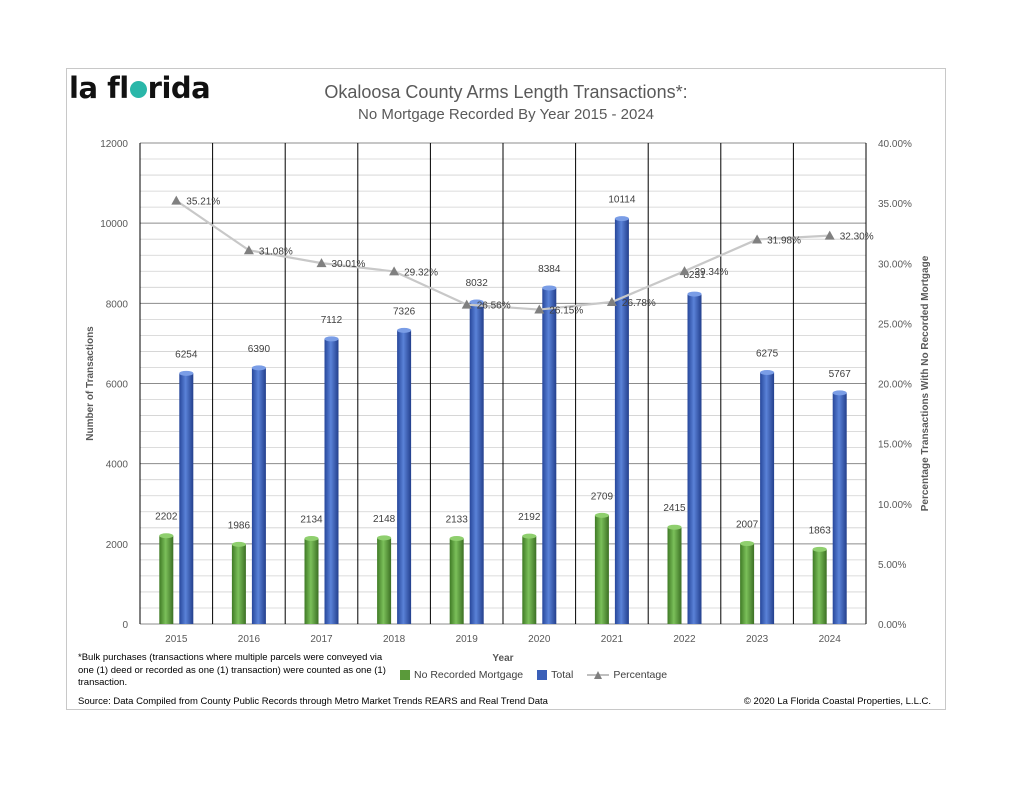  What do you see at coordinates (529, 517) in the screenshot?
I see `data-label-no-recorded-mortgage: 2192` at bounding box center [529, 517].